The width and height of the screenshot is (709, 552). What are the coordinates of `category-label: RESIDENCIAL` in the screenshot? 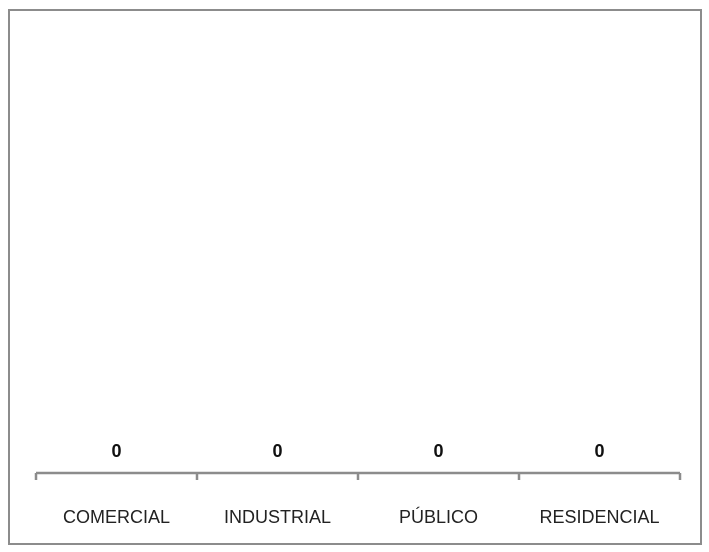 It's located at (599, 517).